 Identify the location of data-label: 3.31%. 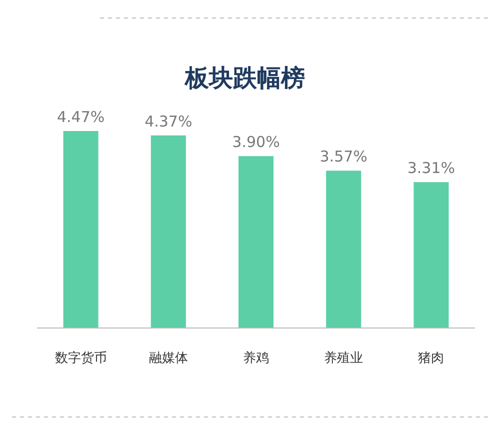
(431, 168).